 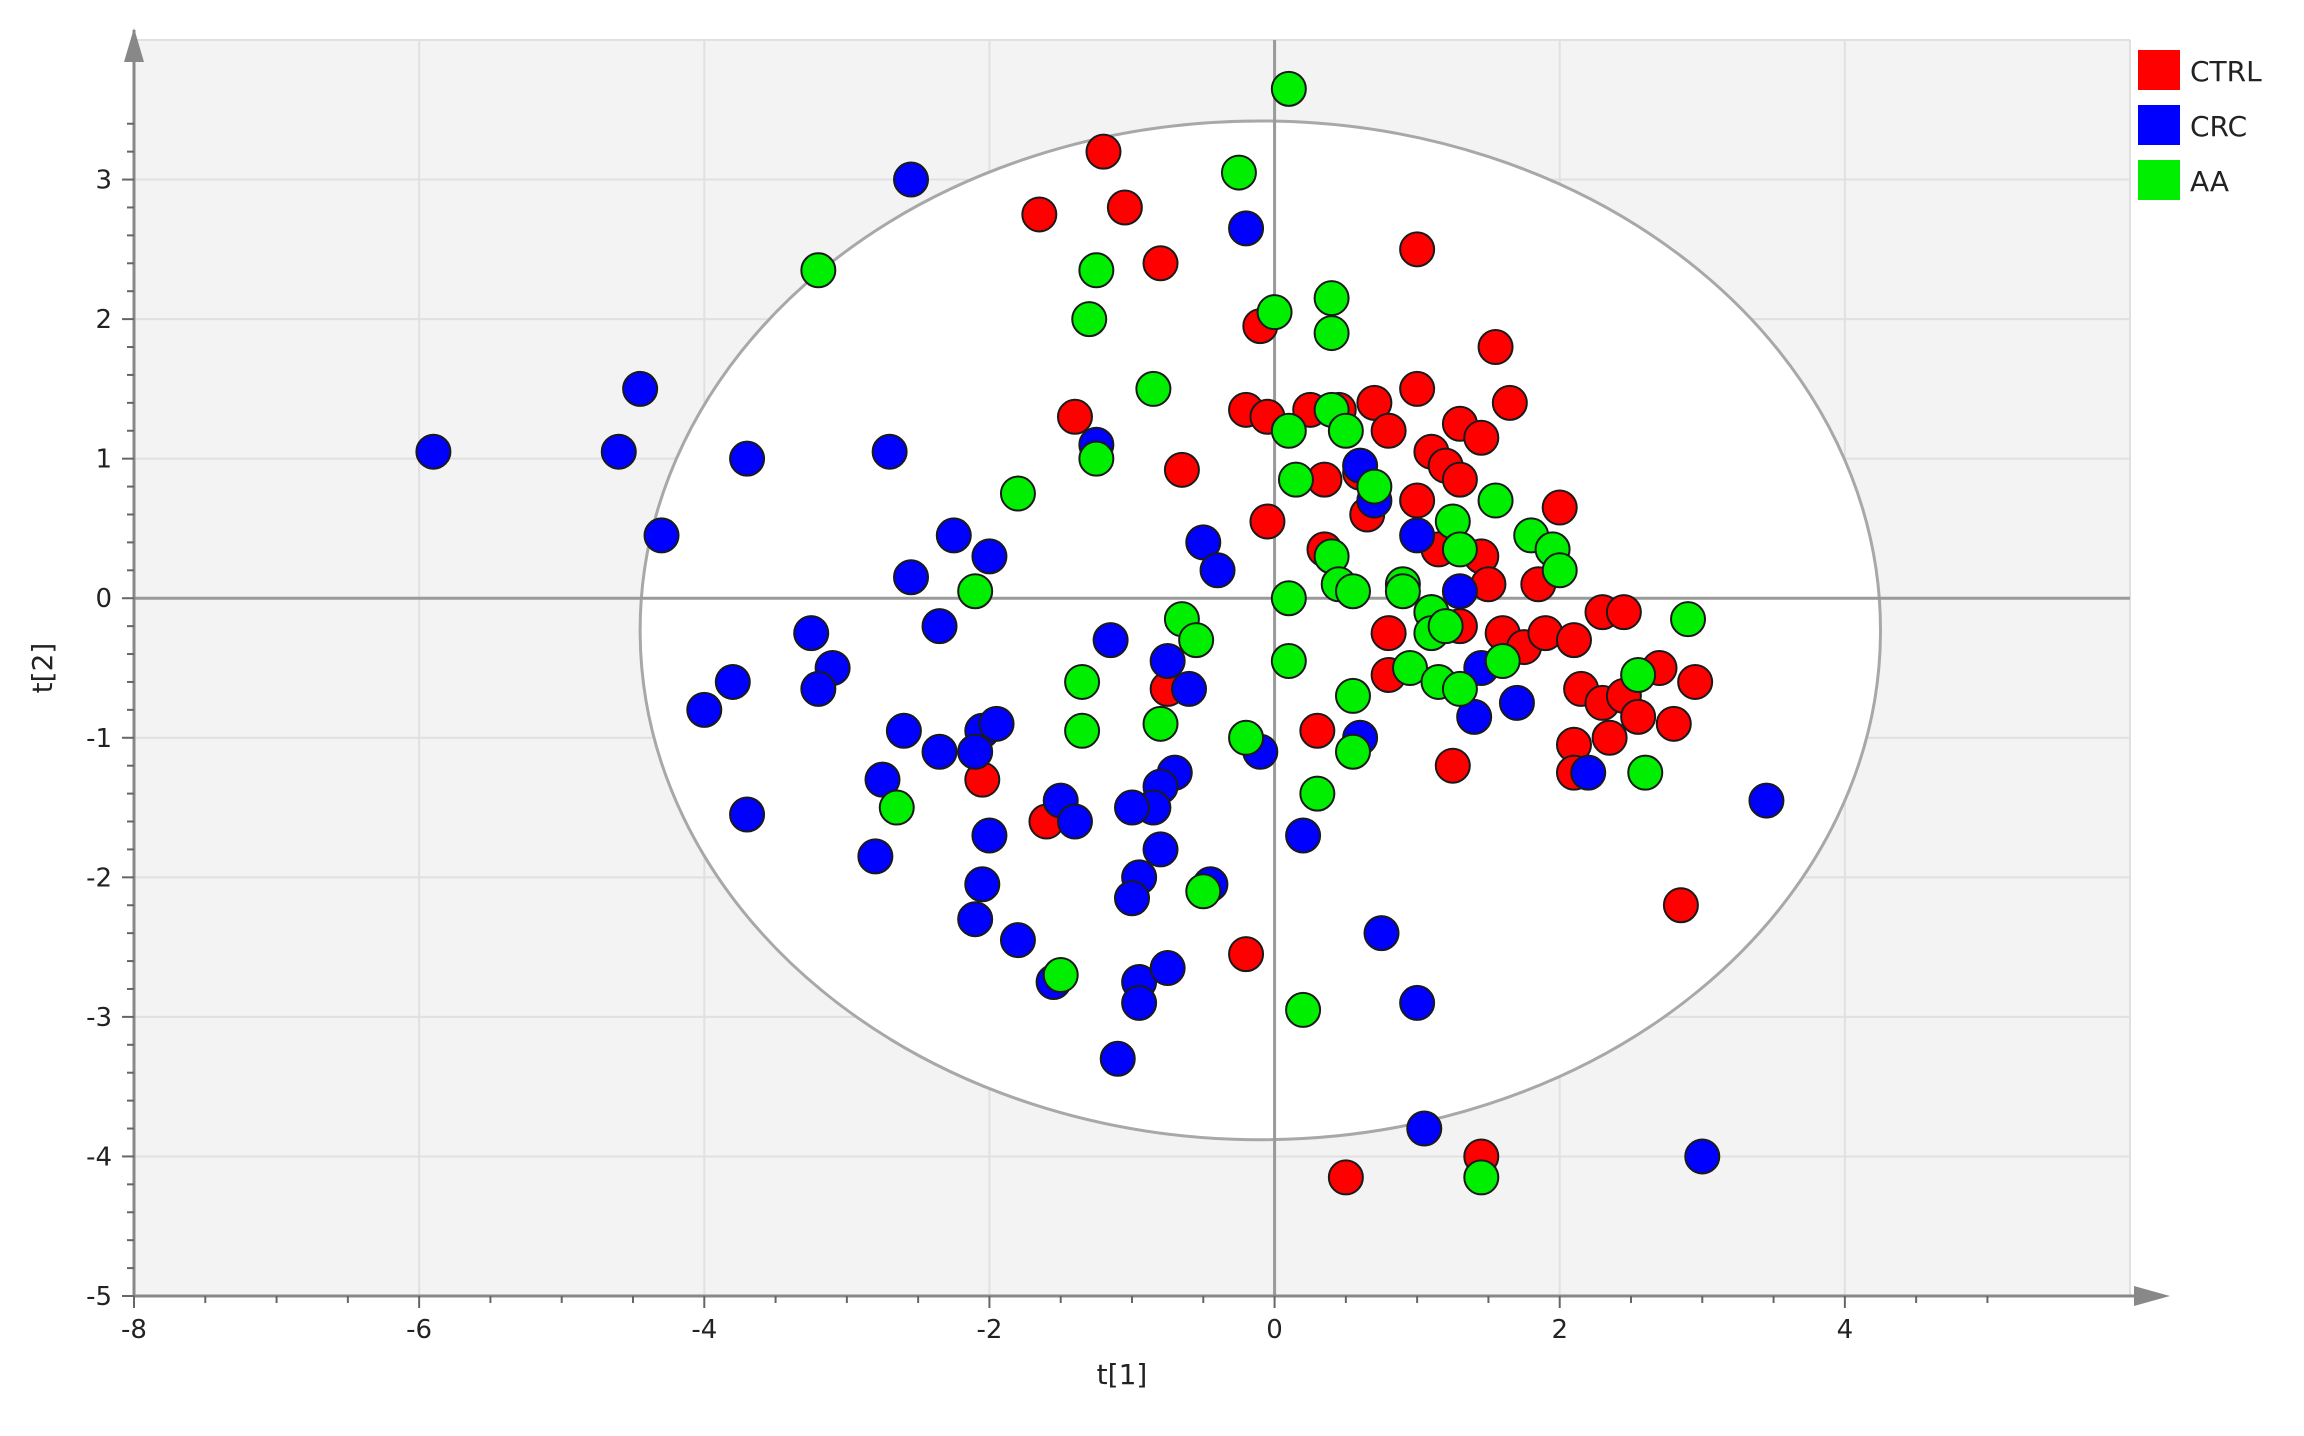 I want to click on legend-swatch-ctrl, so click(x=2159, y=70).